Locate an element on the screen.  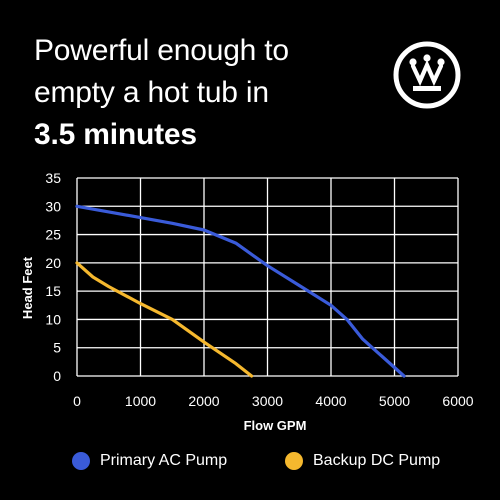
headline-line-3: 3.5 minutes is located at coordinates (115, 134).